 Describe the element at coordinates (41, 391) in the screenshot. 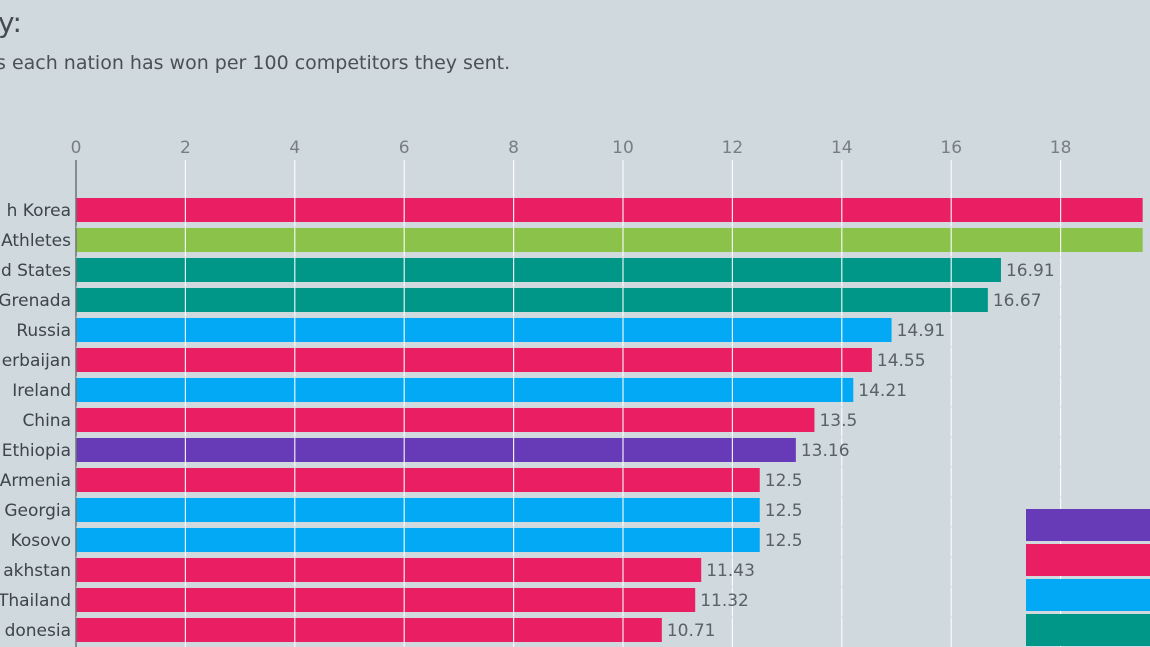

I see `category-label: Ireland` at that location.